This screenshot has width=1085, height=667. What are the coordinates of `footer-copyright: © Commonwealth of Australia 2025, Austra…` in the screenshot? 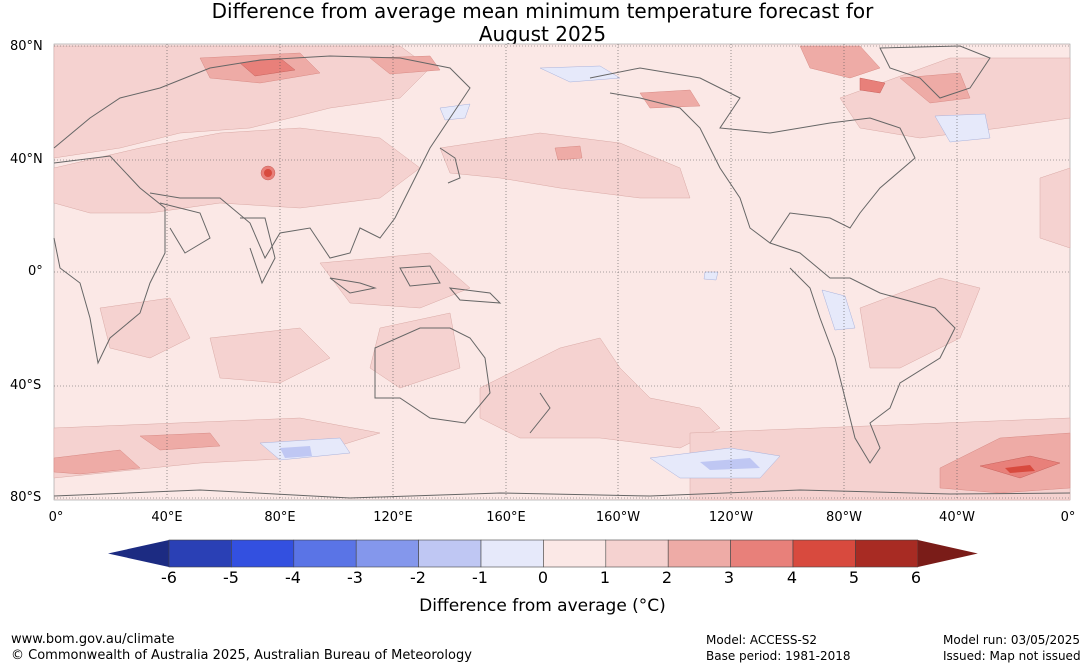 It's located at (241, 655).